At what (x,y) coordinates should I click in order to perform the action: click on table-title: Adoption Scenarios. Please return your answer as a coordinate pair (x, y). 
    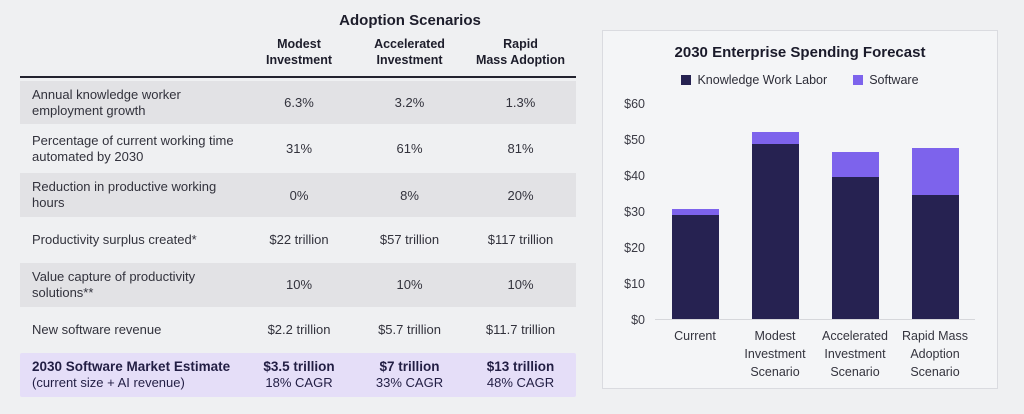
    Looking at the image, I should click on (410, 20).